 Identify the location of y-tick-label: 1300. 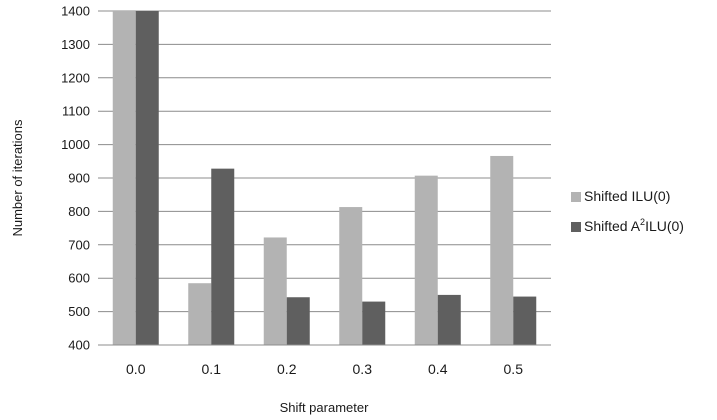
(75, 44).